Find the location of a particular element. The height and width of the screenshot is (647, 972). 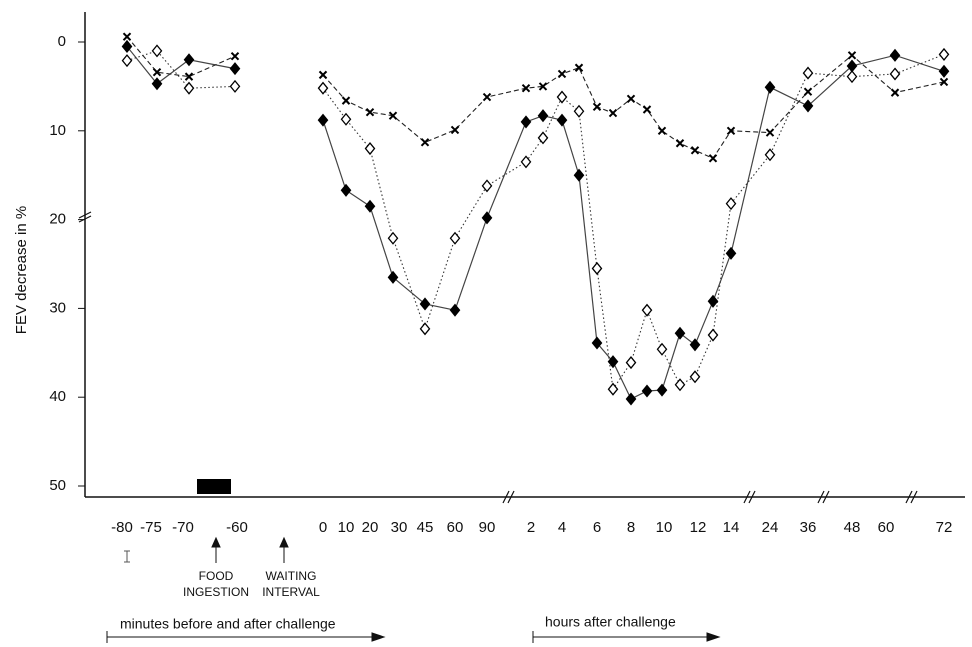

annotation: WAITING is located at coordinates (291, 576).